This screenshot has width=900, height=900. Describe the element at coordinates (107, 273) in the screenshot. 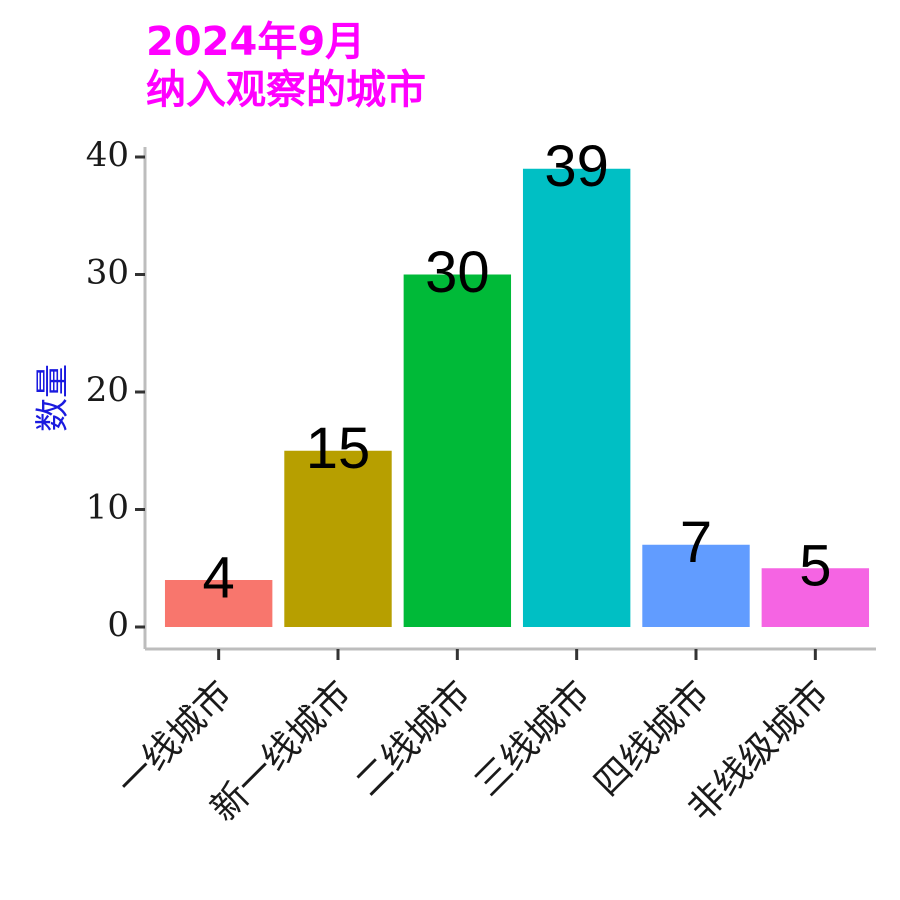

I see `y-tick-label: 30` at that location.